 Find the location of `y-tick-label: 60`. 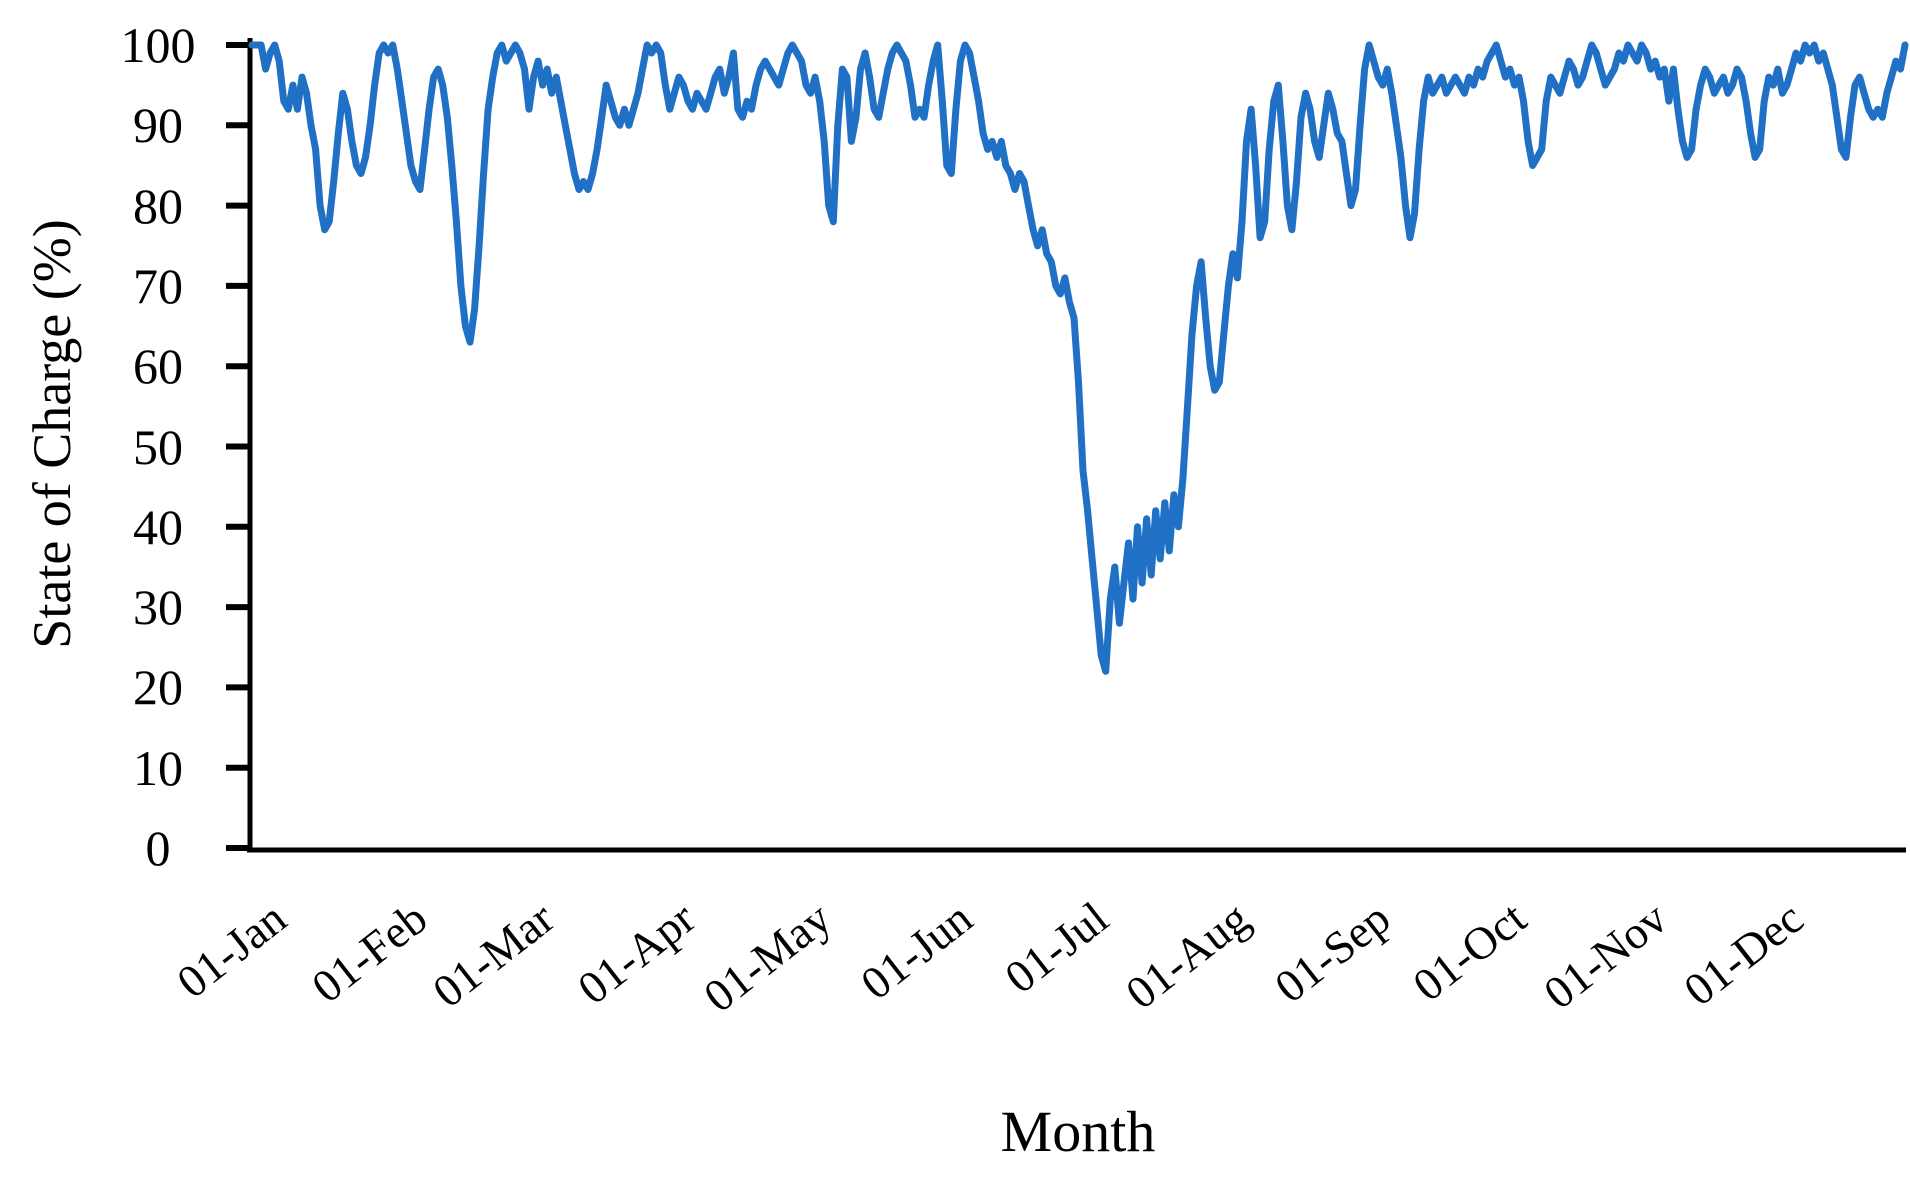

y-tick-label: 60 is located at coordinates (158, 366).